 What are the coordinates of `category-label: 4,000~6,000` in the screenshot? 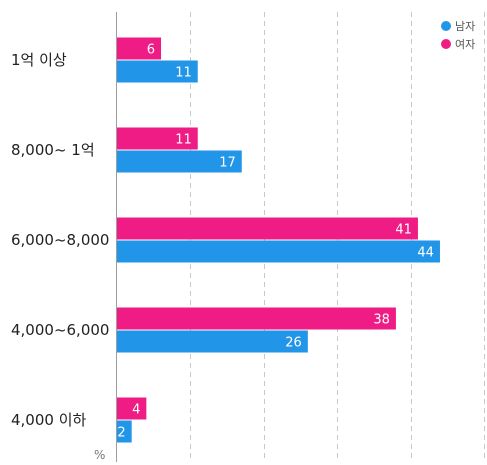 It's located at (60, 330).